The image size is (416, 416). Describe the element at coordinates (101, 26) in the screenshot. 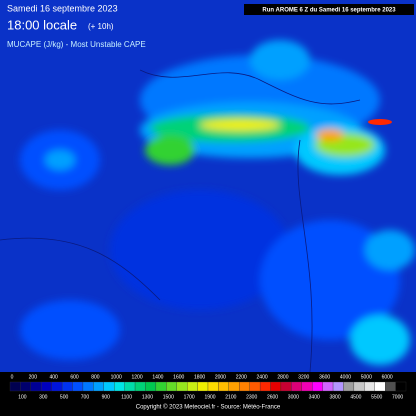

I see `lead-time: (+ 10h)` at that location.